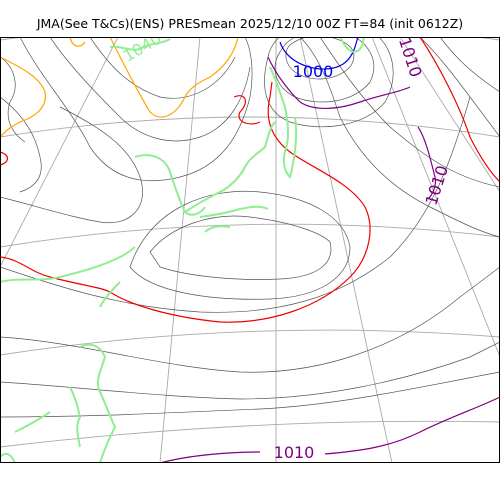 The height and width of the screenshot is (500, 500). What do you see at coordinates (142, 51) in the screenshot?
I see `label-1040: 1040` at bounding box center [142, 51].